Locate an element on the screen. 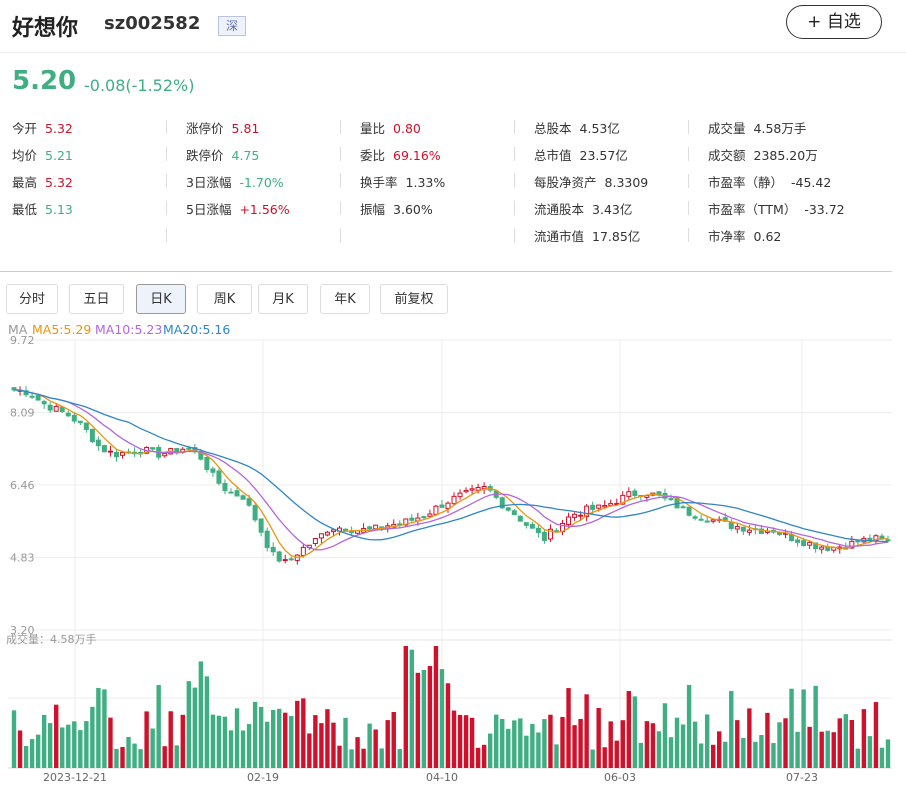 The height and width of the screenshot is (785, 906). stat-item: 总市值 23.57亿 is located at coordinates (581, 154).